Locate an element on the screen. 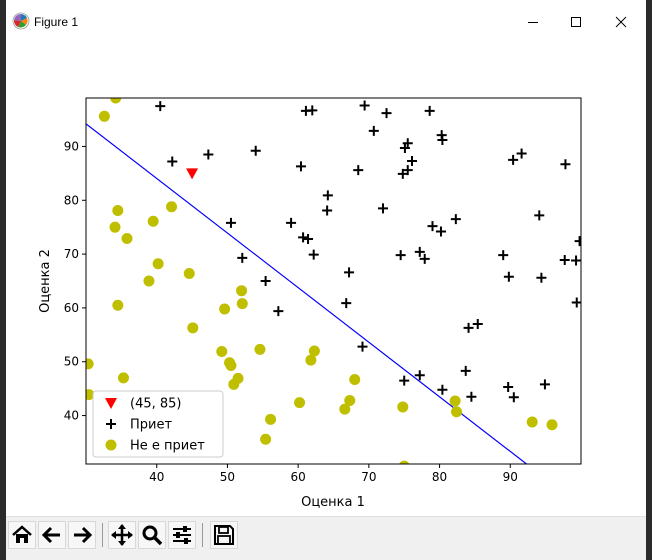 The width and height of the screenshot is (652, 560). back-button is located at coordinates (52, 535).